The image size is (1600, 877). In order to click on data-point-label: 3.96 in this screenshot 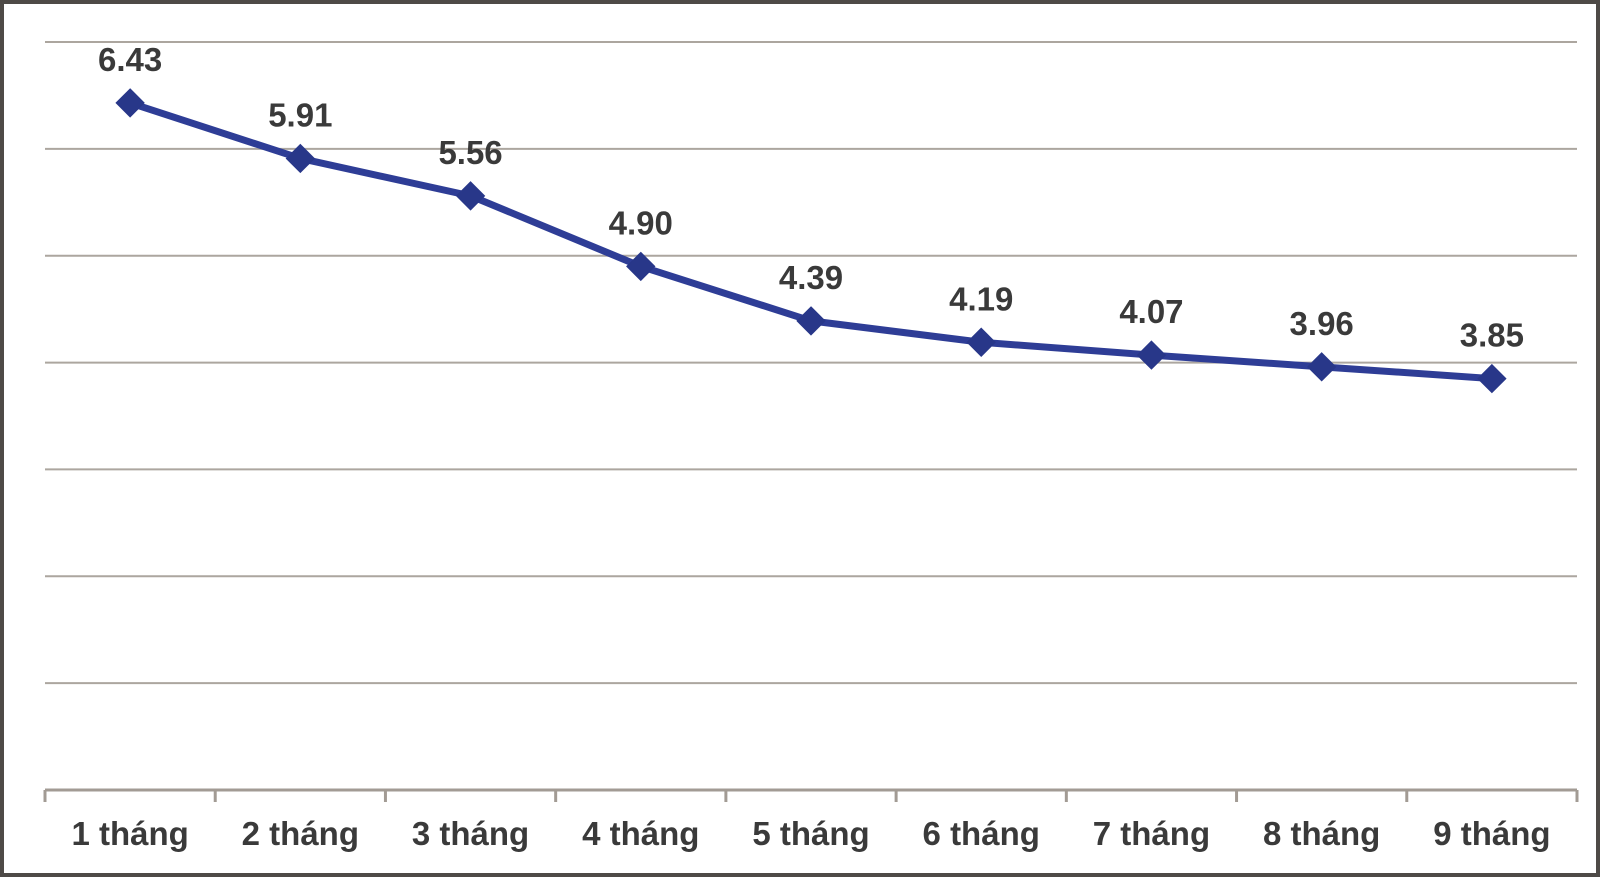, I will do `click(1322, 323)`.